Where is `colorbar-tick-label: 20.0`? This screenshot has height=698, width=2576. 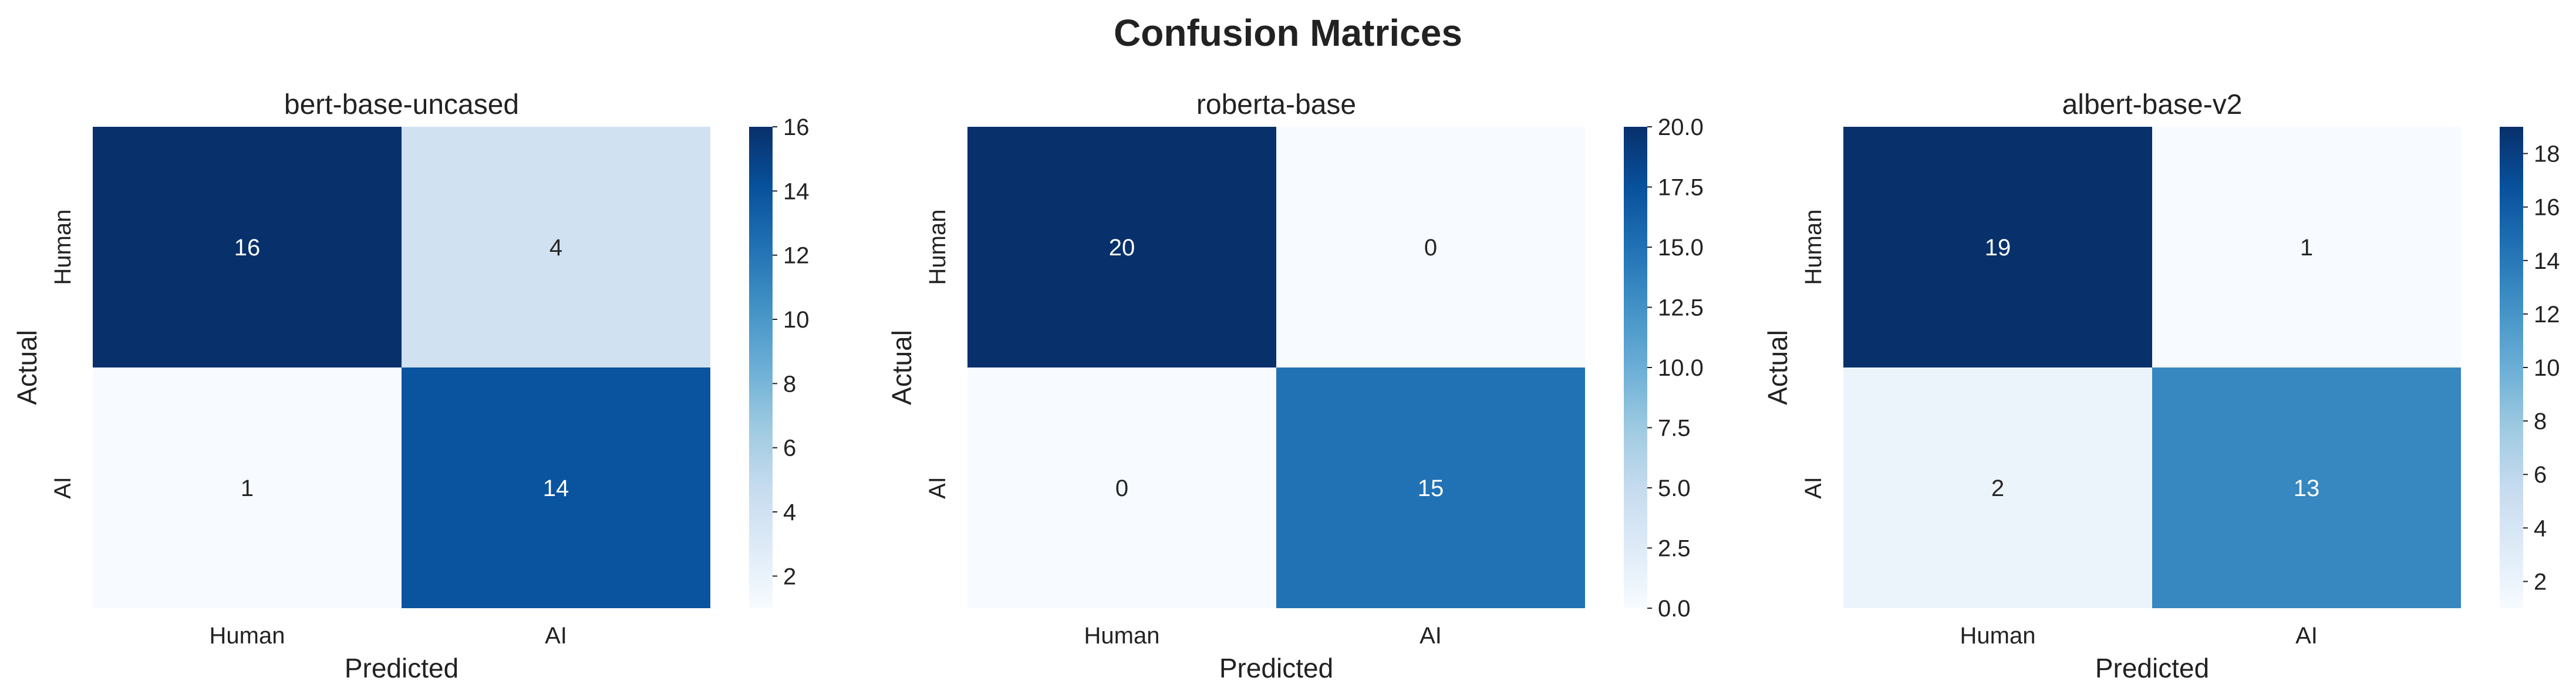 colorbar-tick-label: 20.0 is located at coordinates (1681, 127).